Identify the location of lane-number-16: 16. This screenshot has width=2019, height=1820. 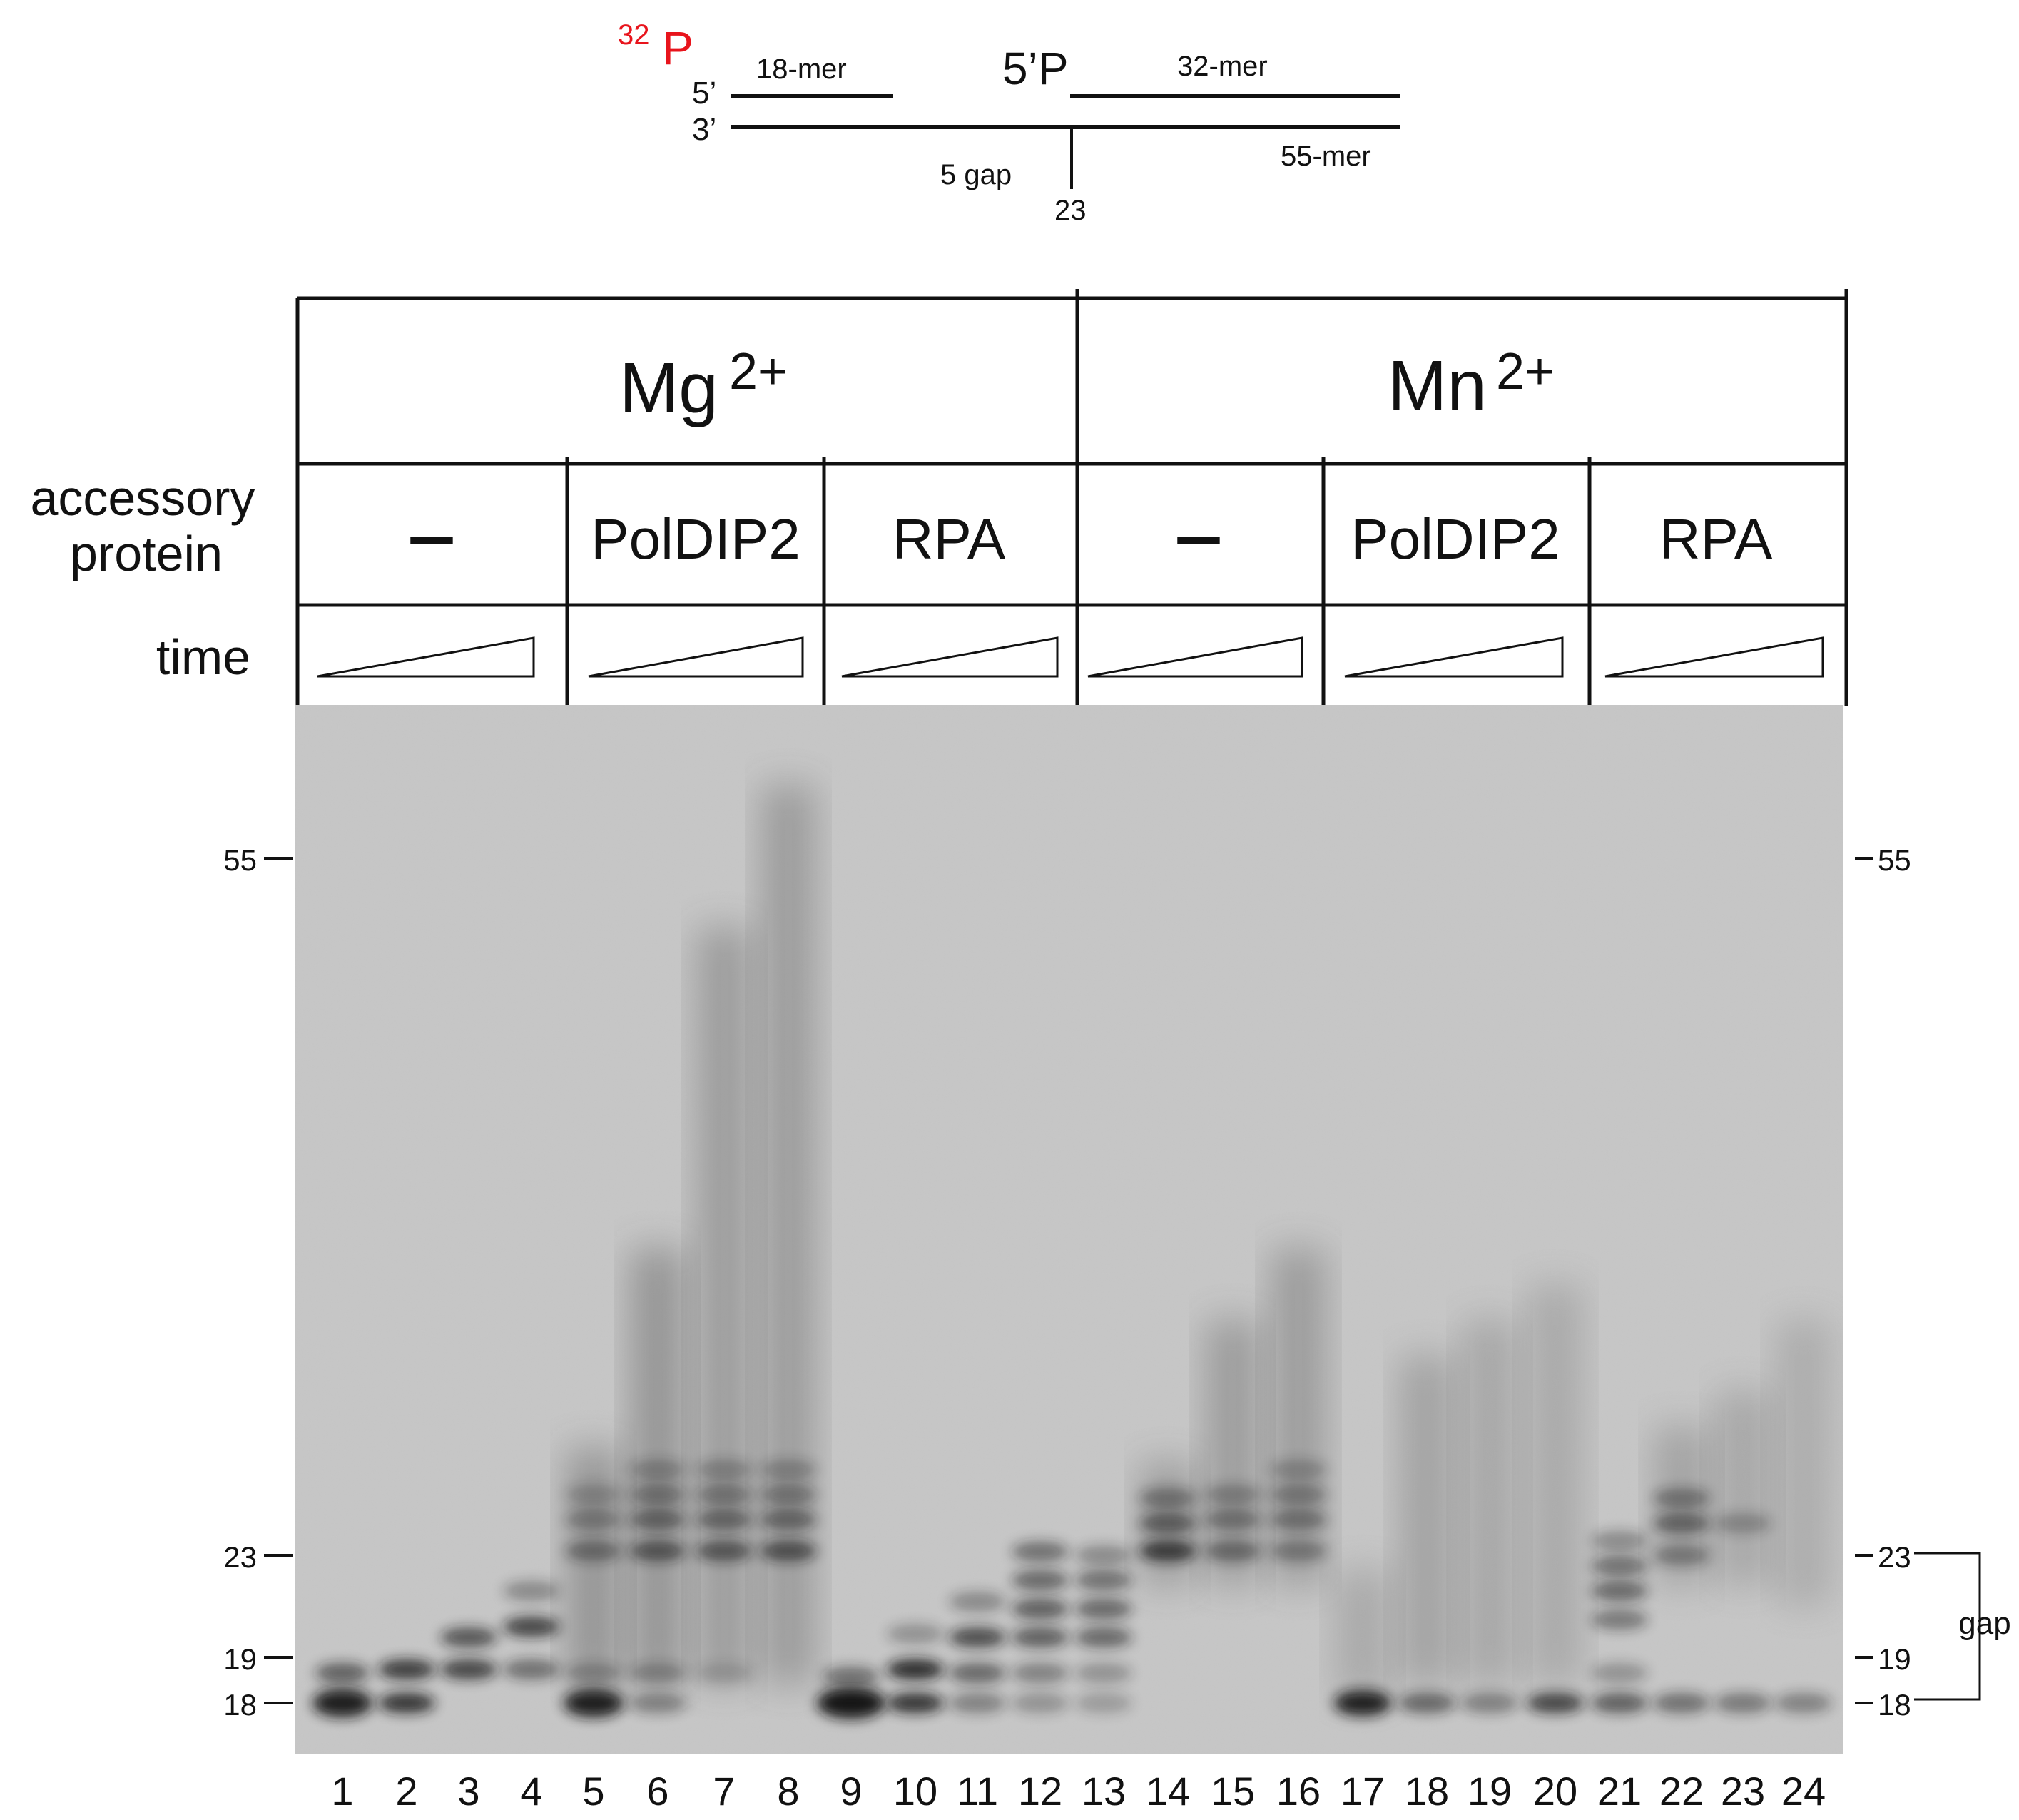
(1298, 1791).